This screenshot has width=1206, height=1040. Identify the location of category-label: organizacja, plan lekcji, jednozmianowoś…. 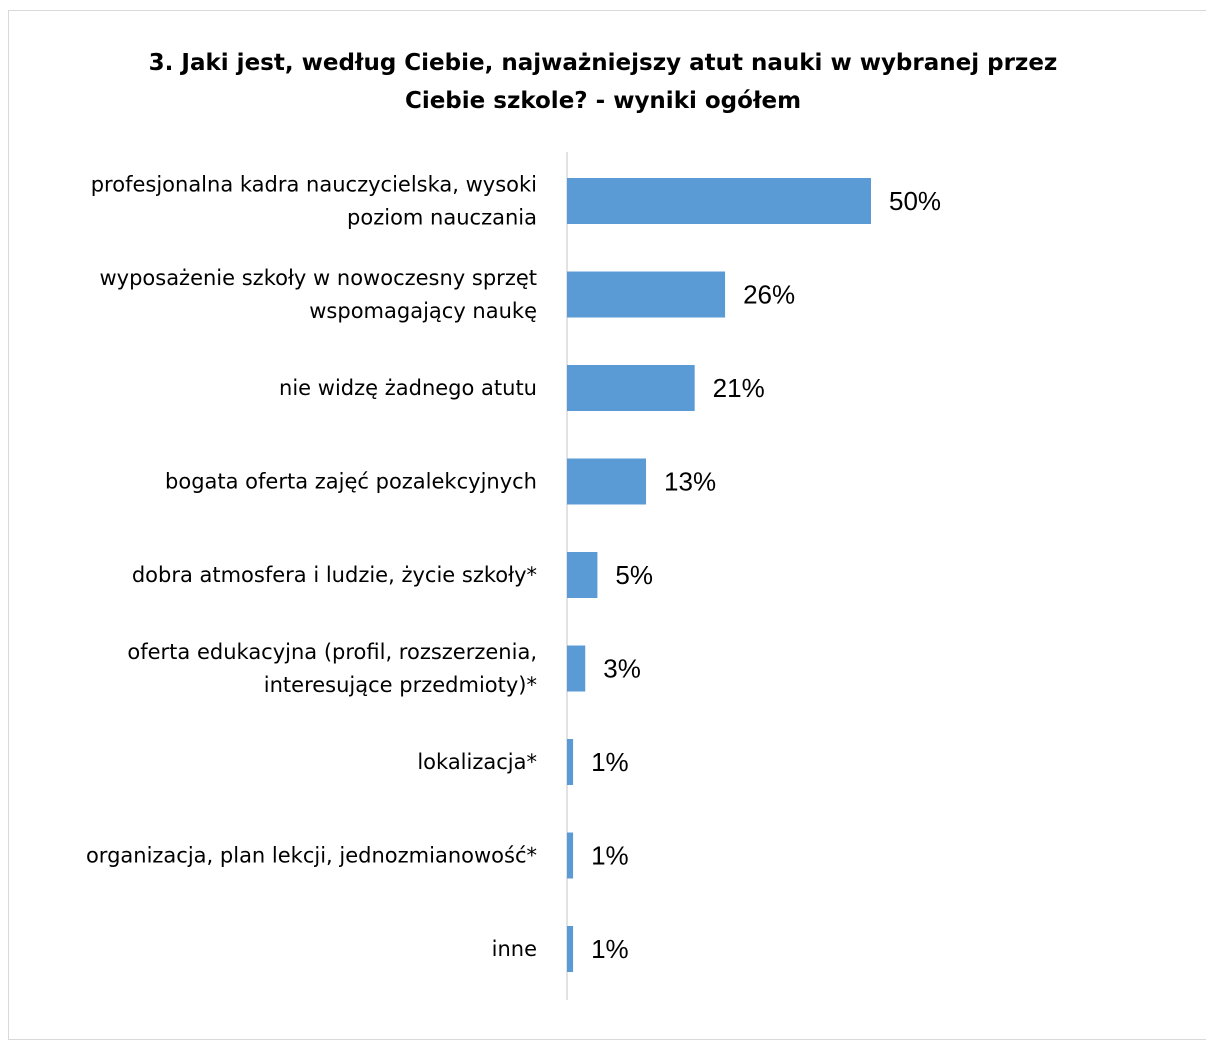
(311, 856).